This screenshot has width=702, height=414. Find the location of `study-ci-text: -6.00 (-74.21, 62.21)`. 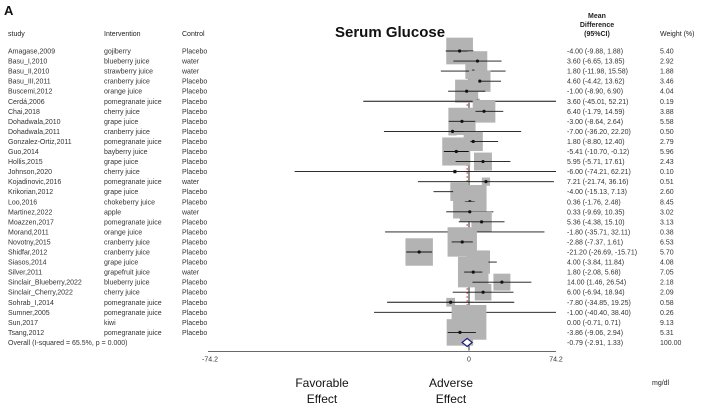

study-ci-text: -6.00 (-74.21, 62.21) is located at coordinates (599, 172).